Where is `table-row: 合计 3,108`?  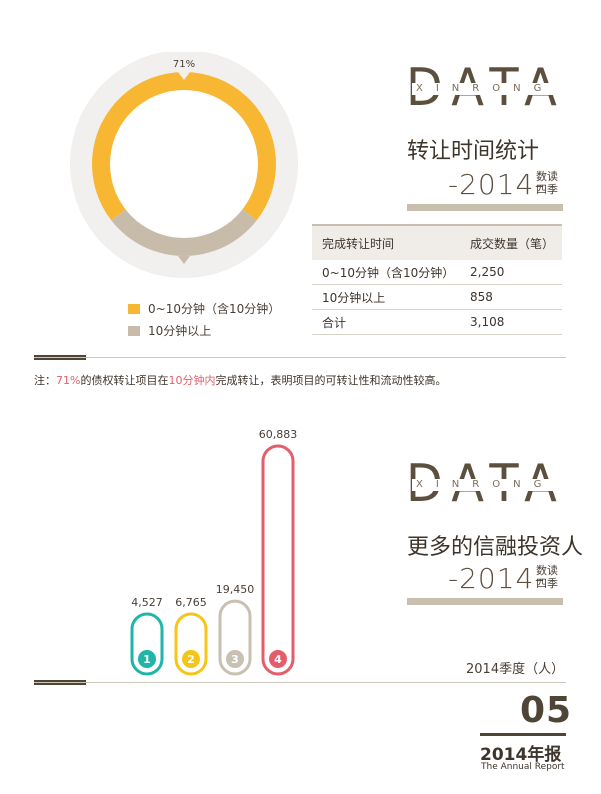
table-row: 合计 3,108 is located at coordinates (437, 322).